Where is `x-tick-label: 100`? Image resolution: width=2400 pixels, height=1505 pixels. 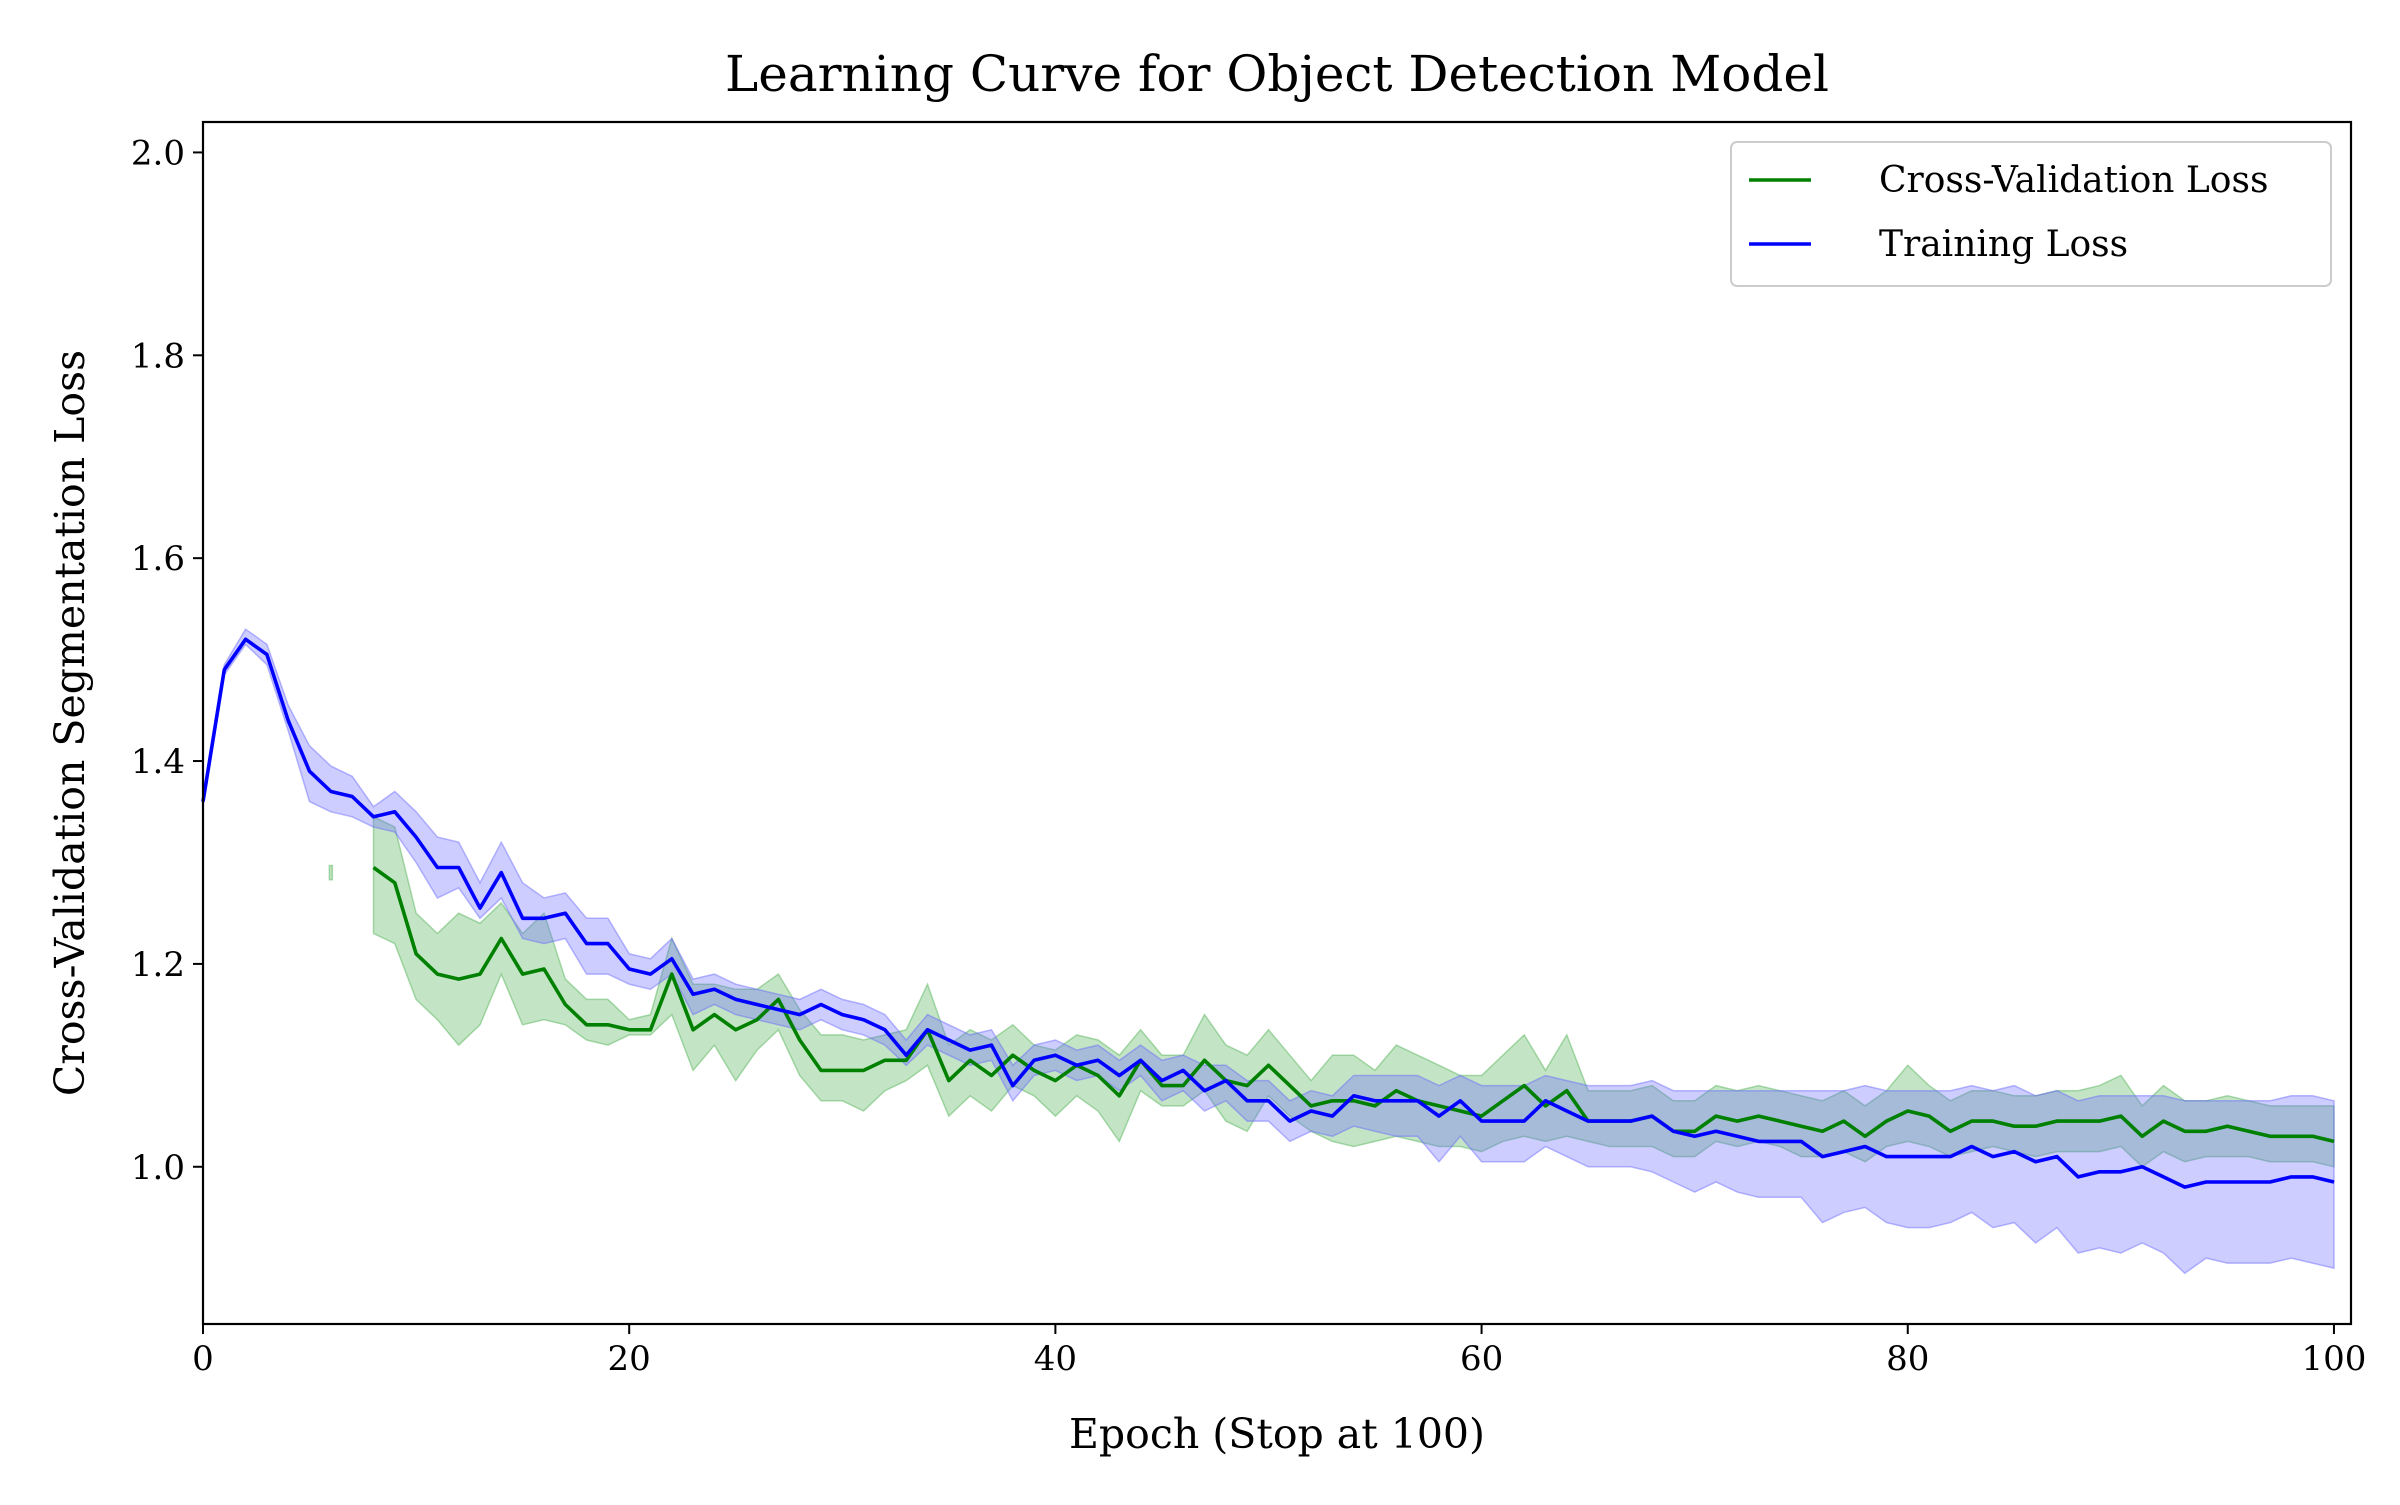
x-tick-label: 100 is located at coordinates (2333, 1359).